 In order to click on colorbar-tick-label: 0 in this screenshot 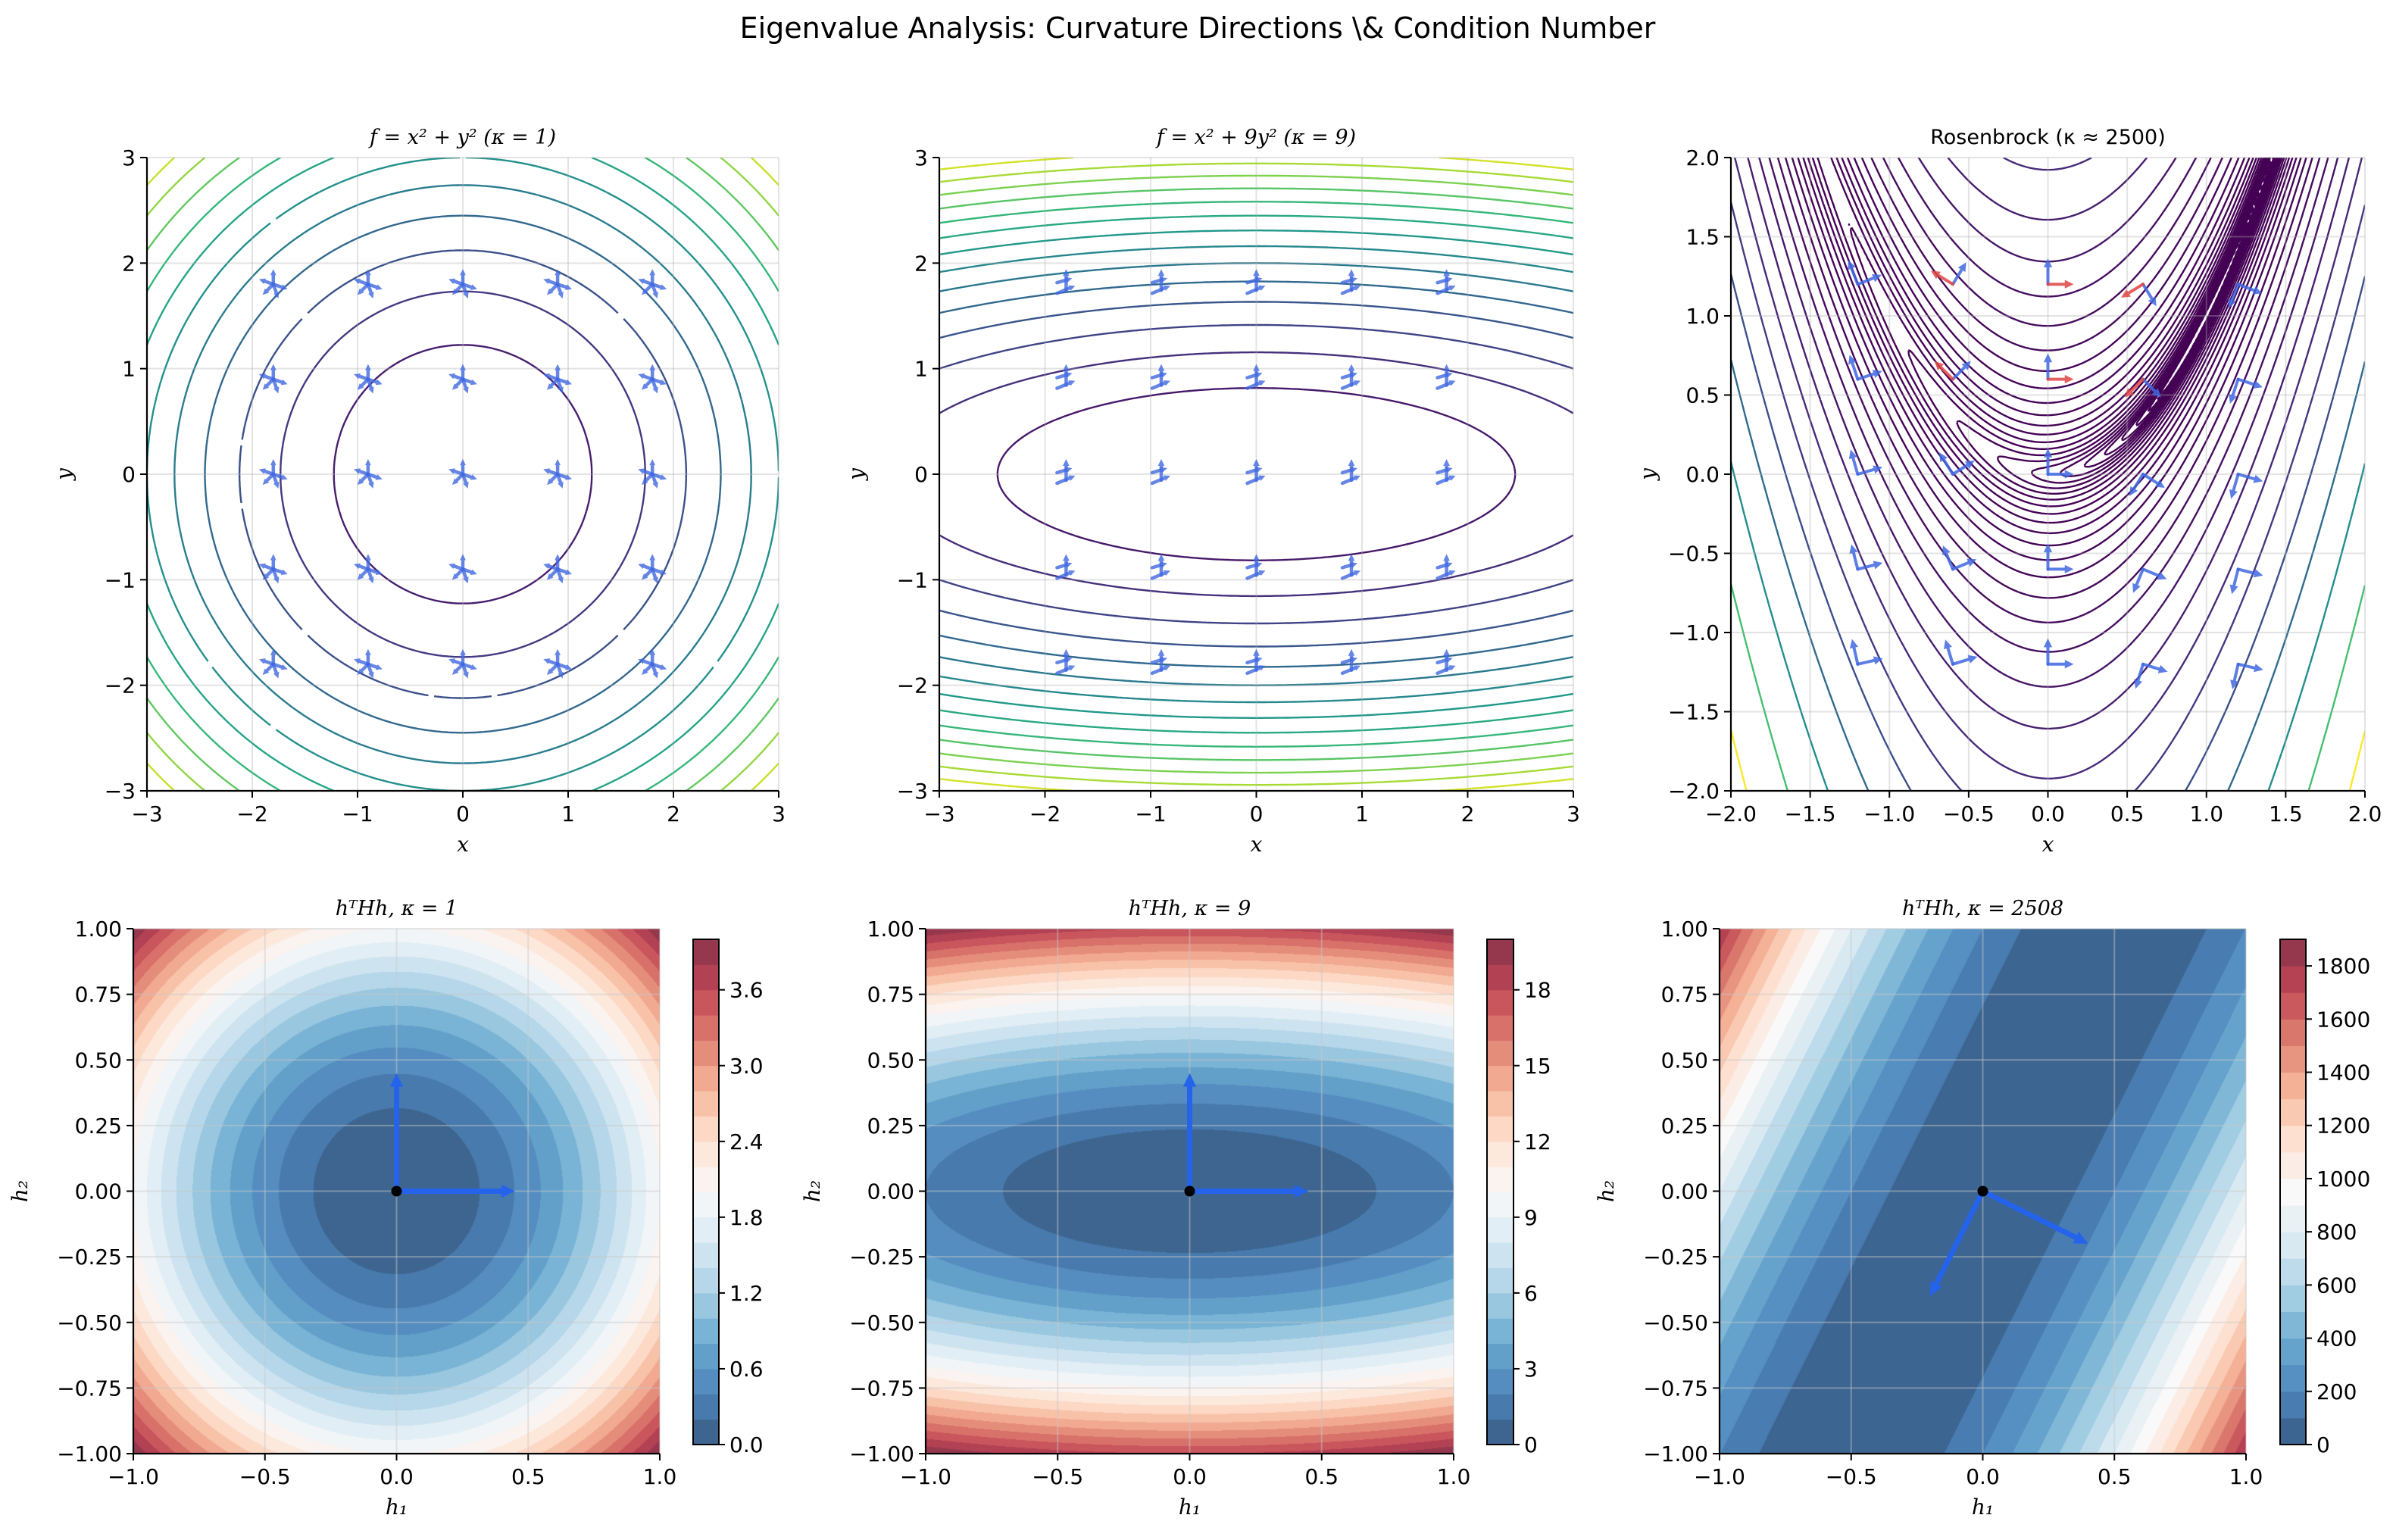, I will do `click(2323, 1444)`.